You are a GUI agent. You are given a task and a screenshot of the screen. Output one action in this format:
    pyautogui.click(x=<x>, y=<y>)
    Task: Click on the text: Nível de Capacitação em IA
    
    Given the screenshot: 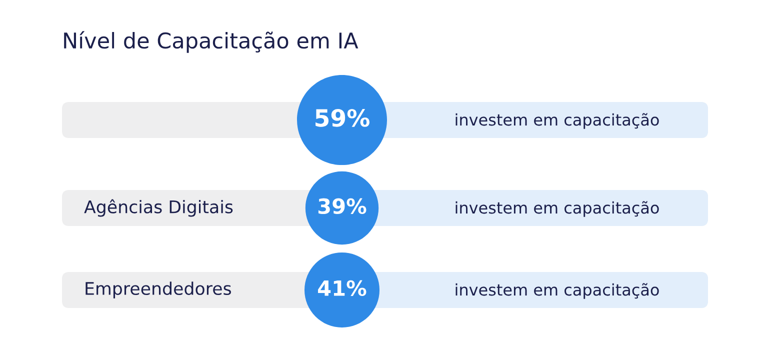 What is the action you would take?
    pyautogui.click(x=211, y=42)
    